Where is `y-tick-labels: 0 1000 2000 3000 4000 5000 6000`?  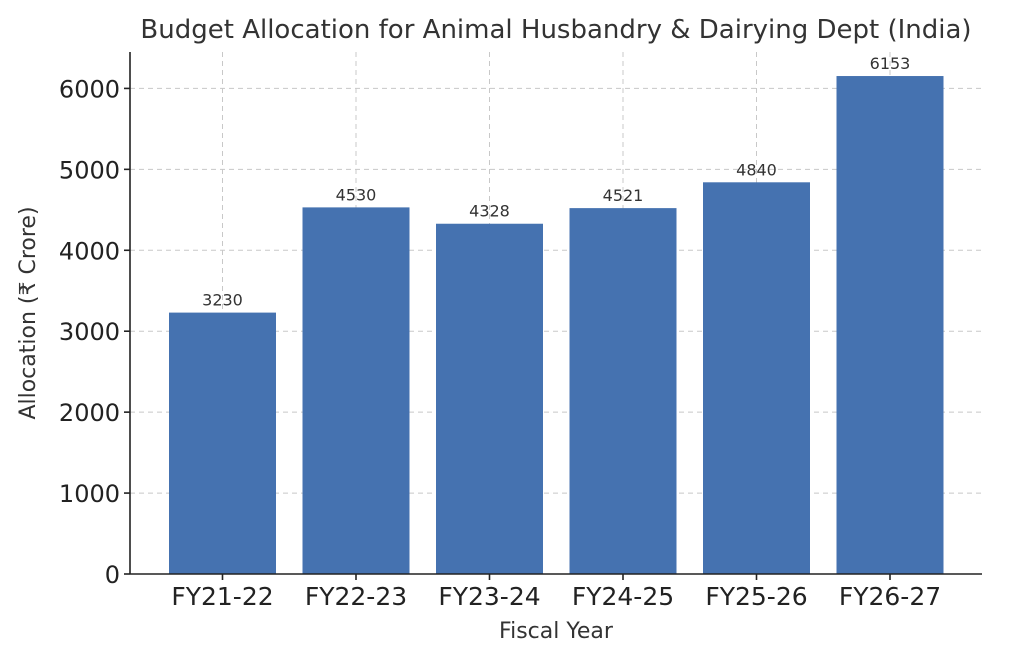
y-tick-labels: 0 1000 2000 3000 4000 5000 6000 is located at coordinates (89, 332).